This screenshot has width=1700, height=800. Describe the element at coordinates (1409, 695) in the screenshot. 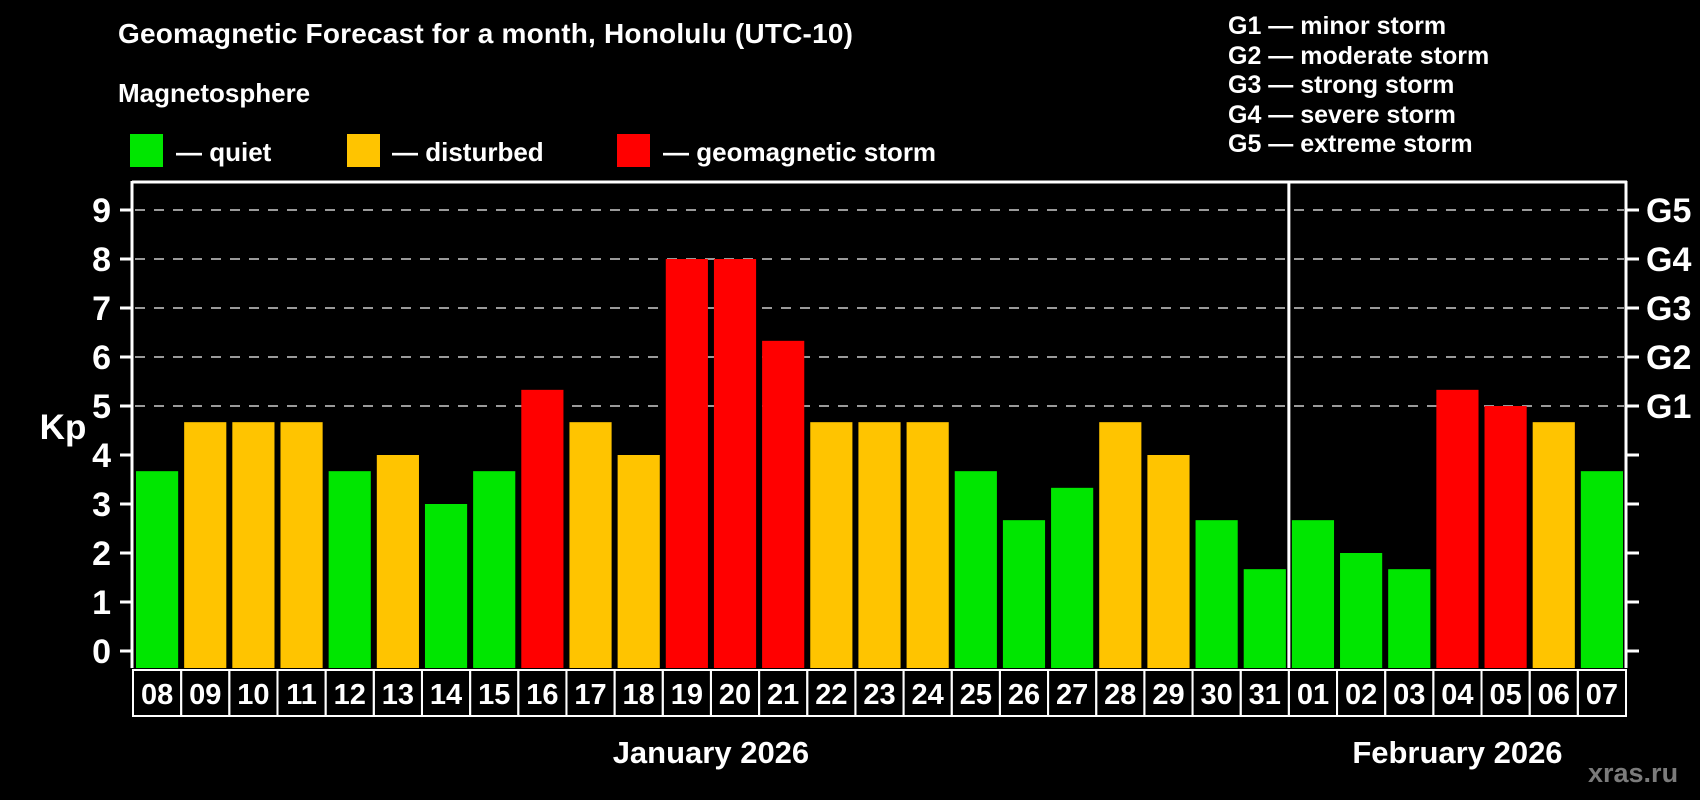

I see `date-label-03: 03` at that location.